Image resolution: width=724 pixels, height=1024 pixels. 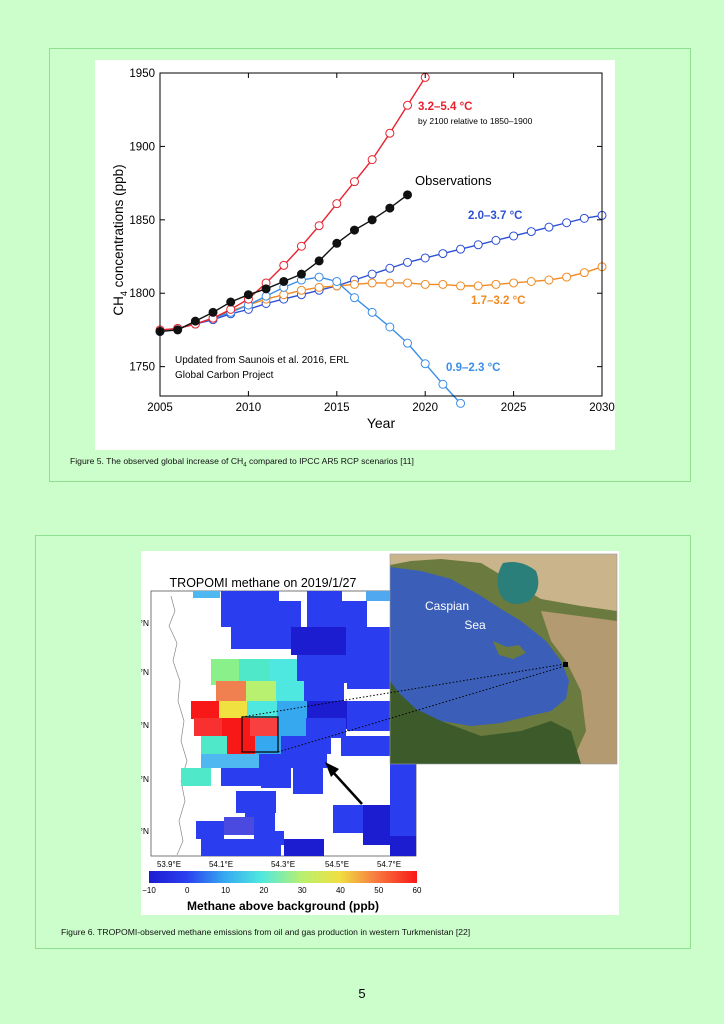 I want to click on connector-line, so click(x=421, y=709).